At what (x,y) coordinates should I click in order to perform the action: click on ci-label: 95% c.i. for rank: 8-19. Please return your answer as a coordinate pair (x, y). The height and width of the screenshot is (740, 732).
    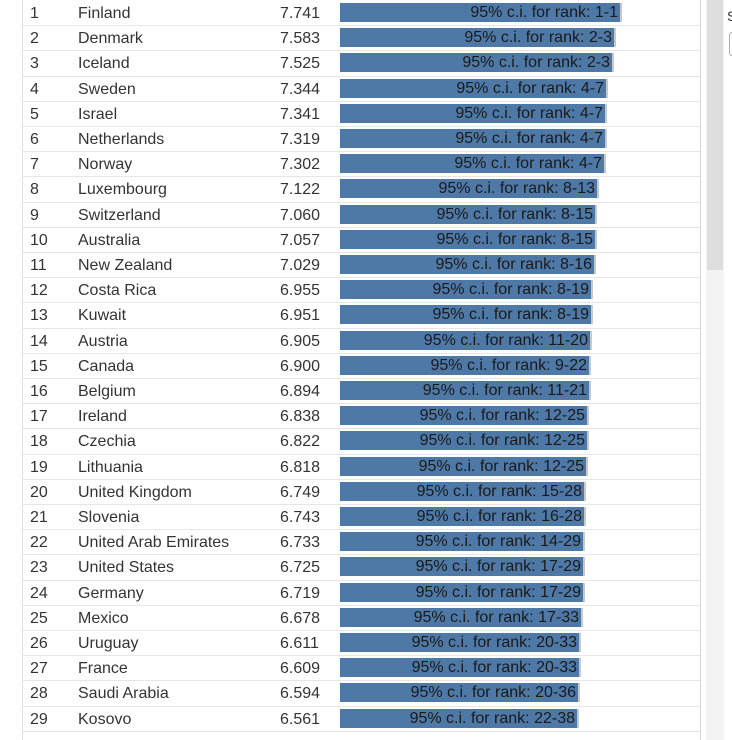
    Looking at the image, I should click on (510, 315).